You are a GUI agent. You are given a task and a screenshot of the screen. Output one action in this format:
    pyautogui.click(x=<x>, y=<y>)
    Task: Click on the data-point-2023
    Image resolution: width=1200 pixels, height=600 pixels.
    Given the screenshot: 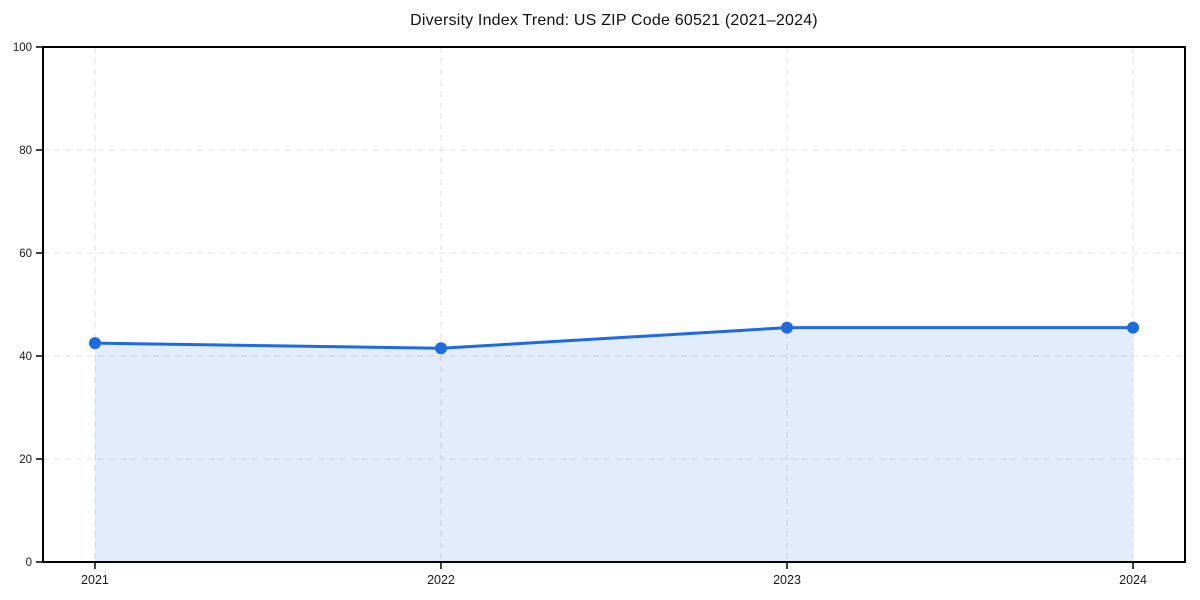 What is the action you would take?
    pyautogui.click(x=787, y=327)
    